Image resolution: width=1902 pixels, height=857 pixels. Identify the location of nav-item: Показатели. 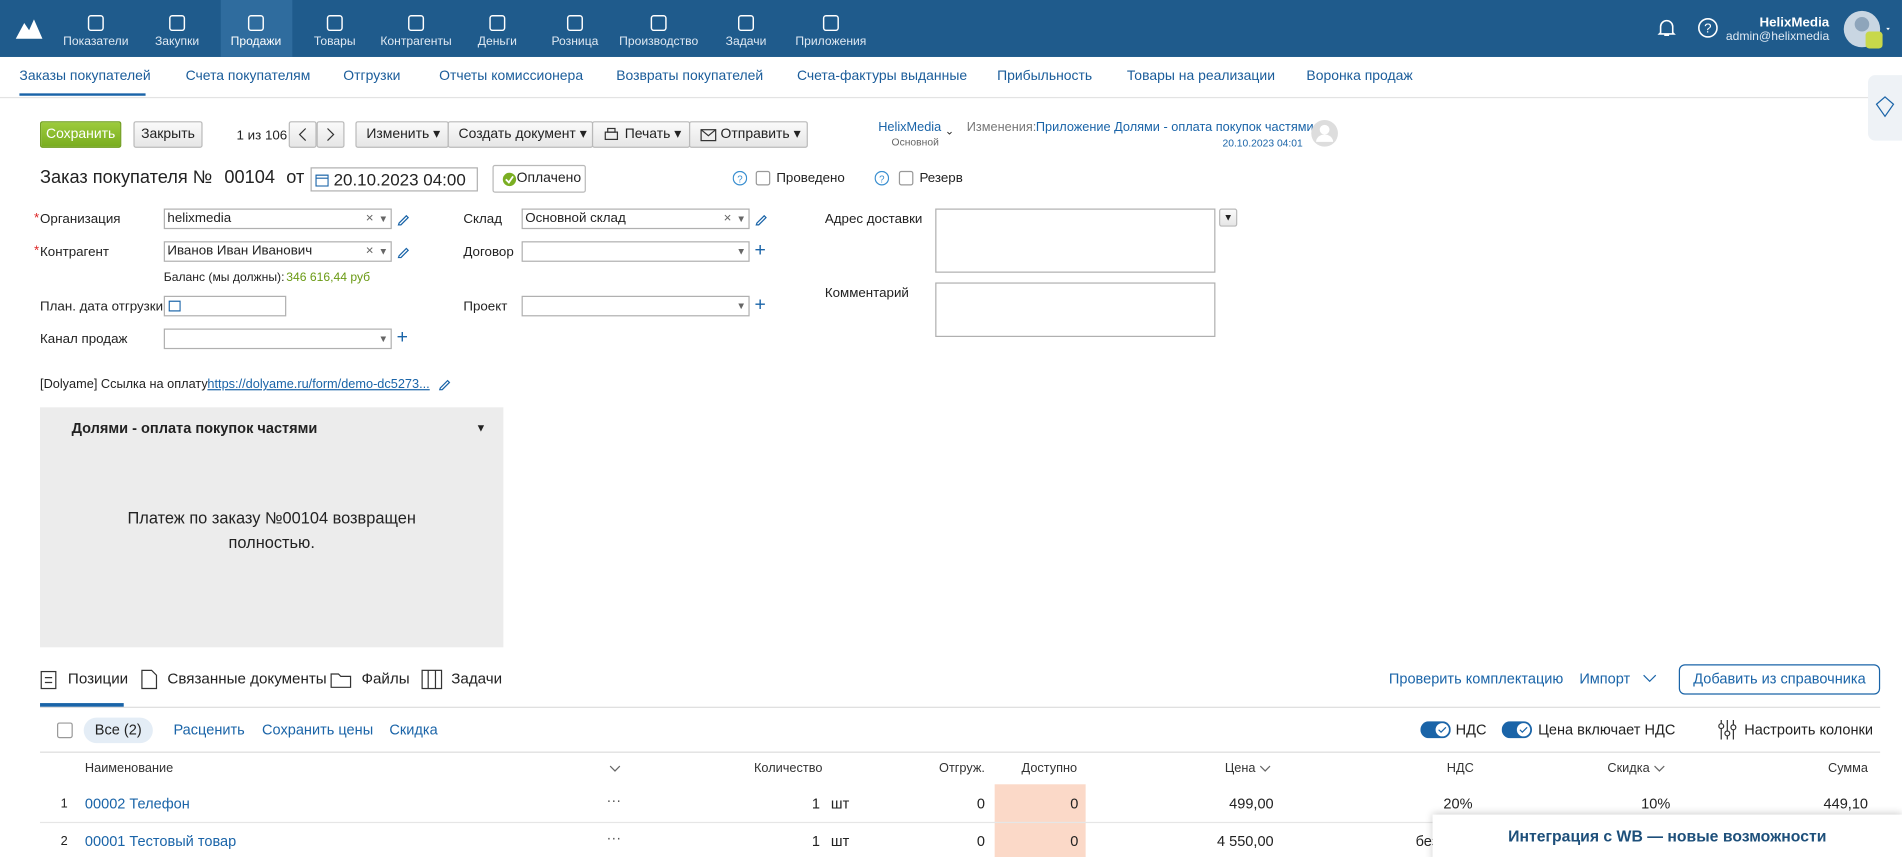
(96, 42).